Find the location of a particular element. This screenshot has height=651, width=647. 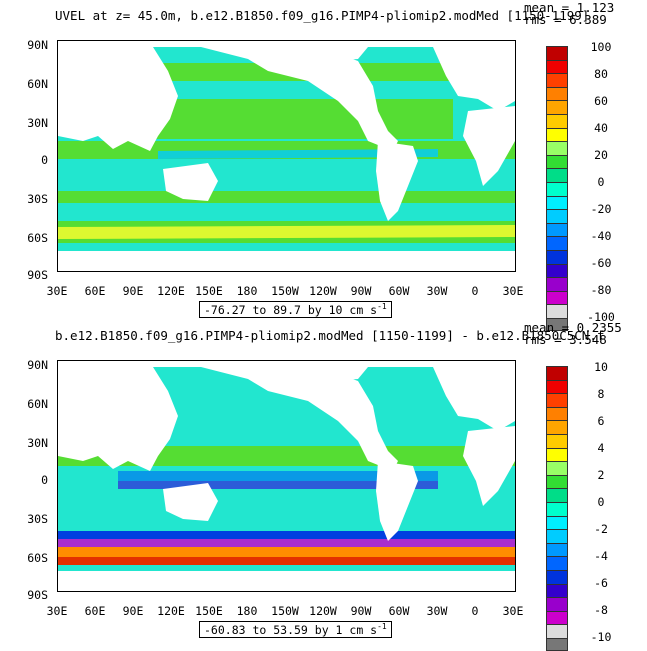

acc-core is located at coordinates (286, 232).